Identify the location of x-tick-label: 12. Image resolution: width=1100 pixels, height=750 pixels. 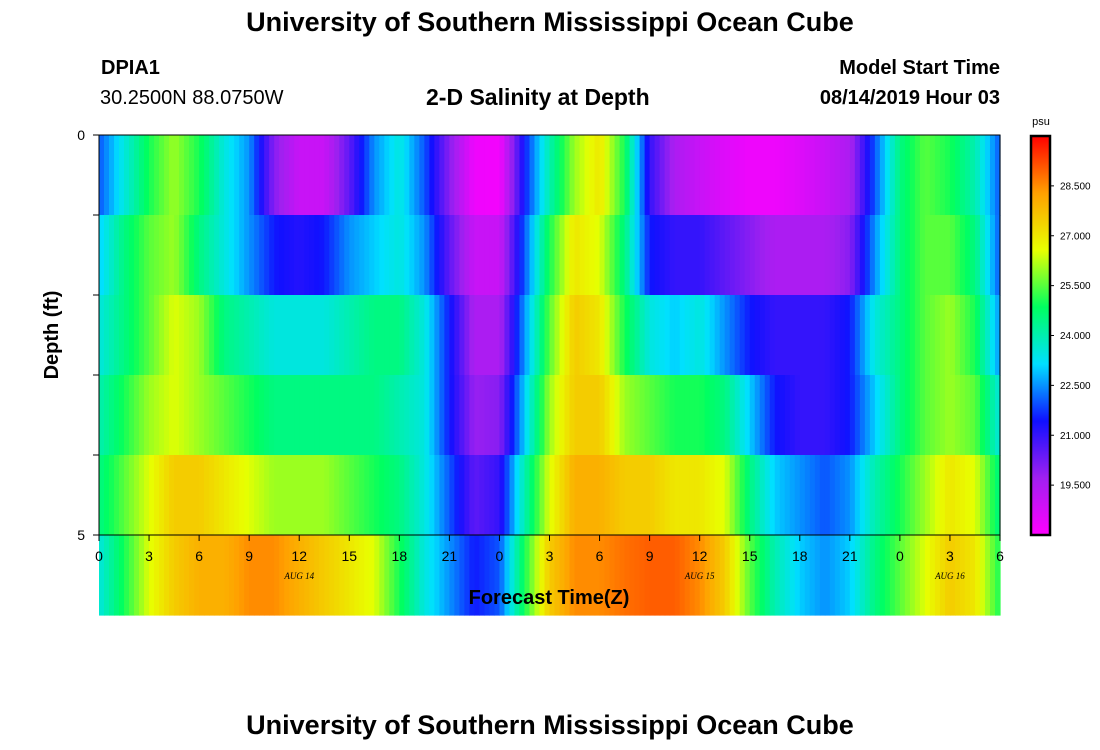
(299, 556).